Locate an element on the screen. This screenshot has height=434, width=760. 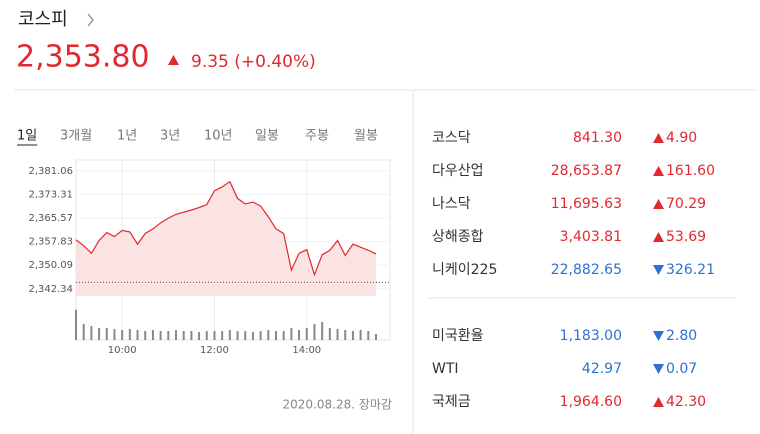
market-value: 1,964.60 is located at coordinates (591, 402).